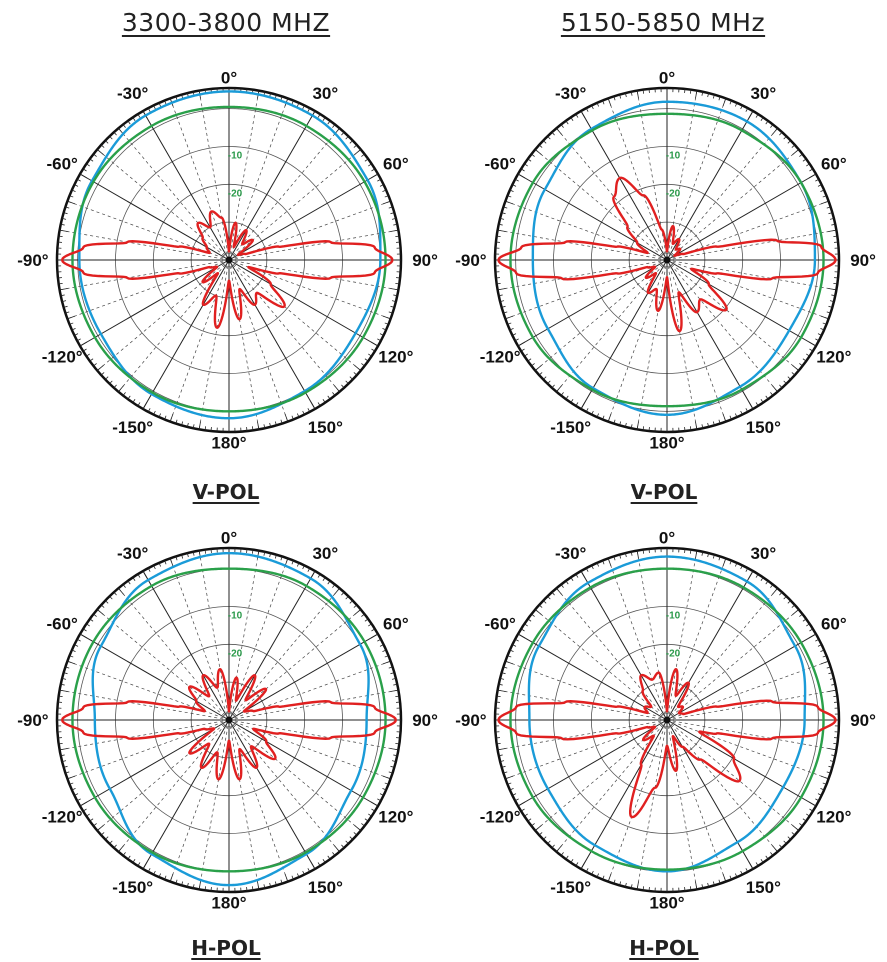 The image size is (887, 962). I want to click on angle-label-270: -90°, so click(33, 260).